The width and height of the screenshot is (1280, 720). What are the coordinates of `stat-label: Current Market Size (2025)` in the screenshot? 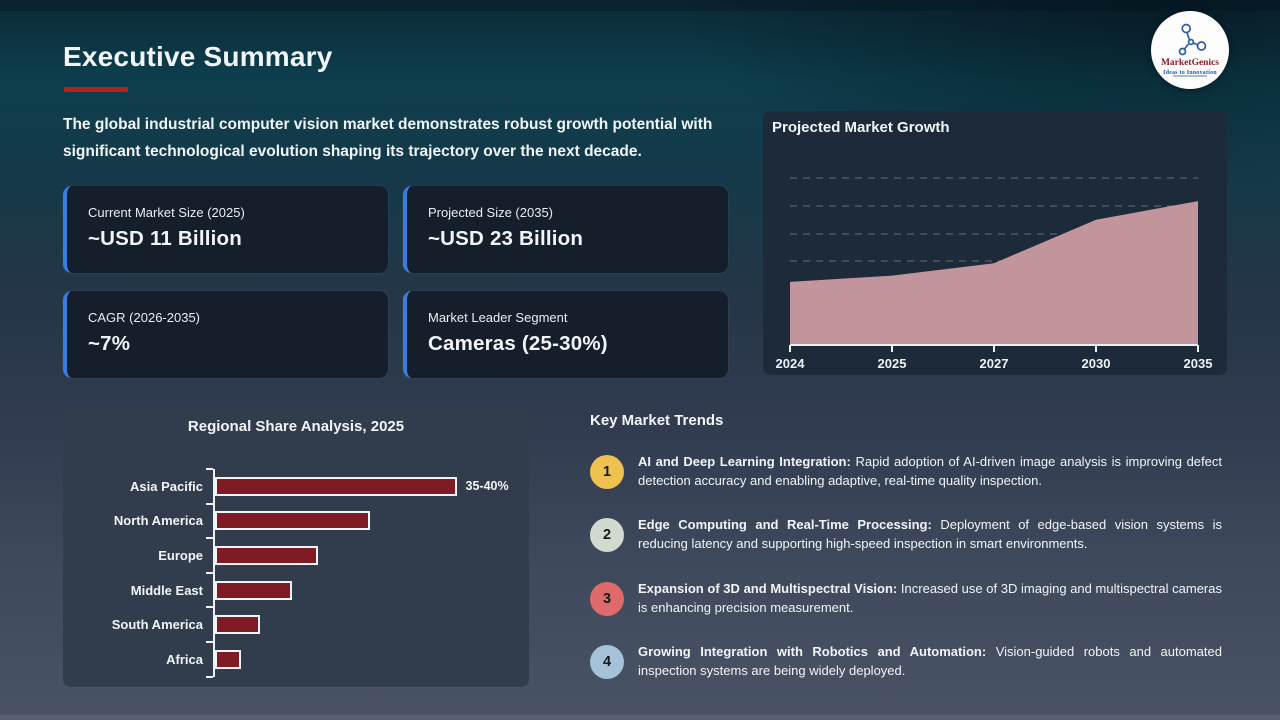 It's located at (166, 212).